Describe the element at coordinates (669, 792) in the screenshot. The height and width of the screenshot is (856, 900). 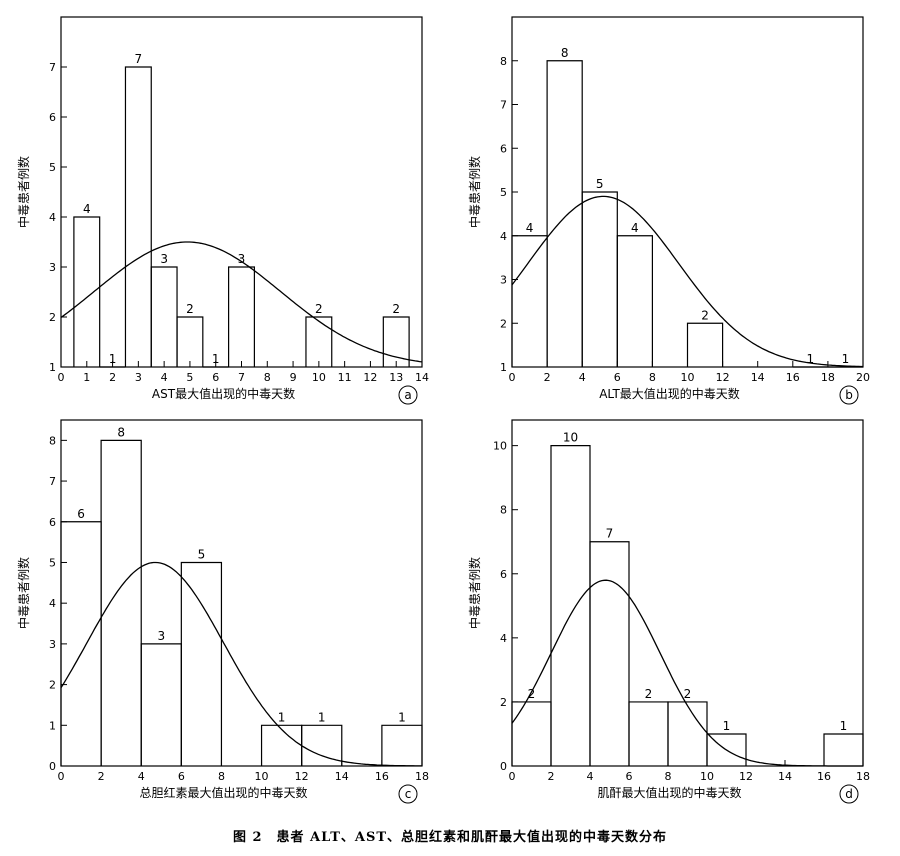
I see `x-axis-label: 肌酐最大值出现的中毒天数` at that location.